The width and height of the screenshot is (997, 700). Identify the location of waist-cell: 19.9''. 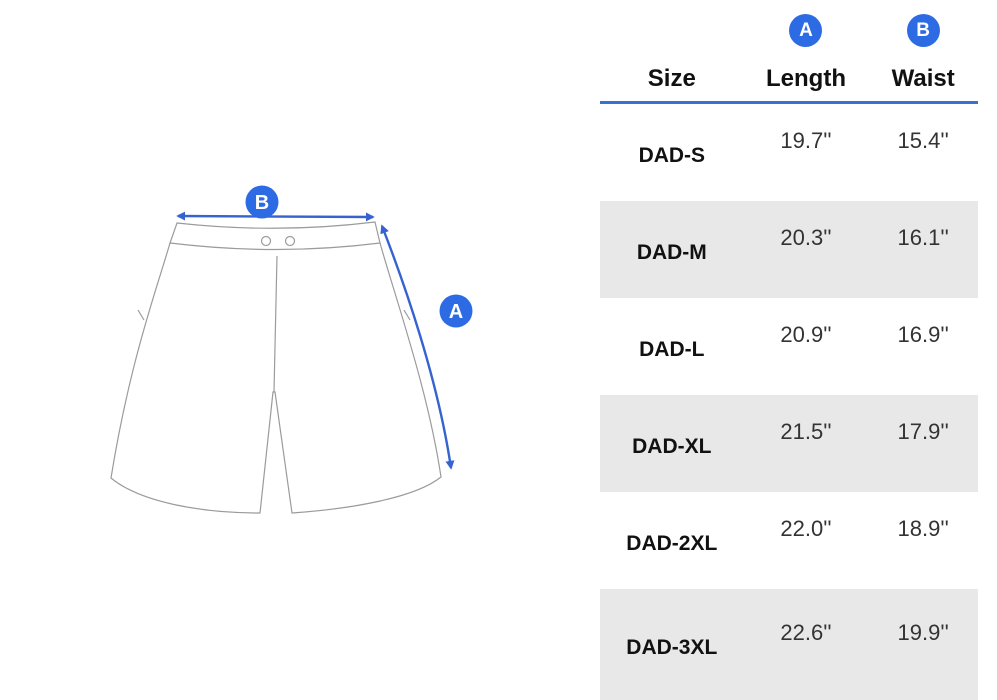
(923, 632).